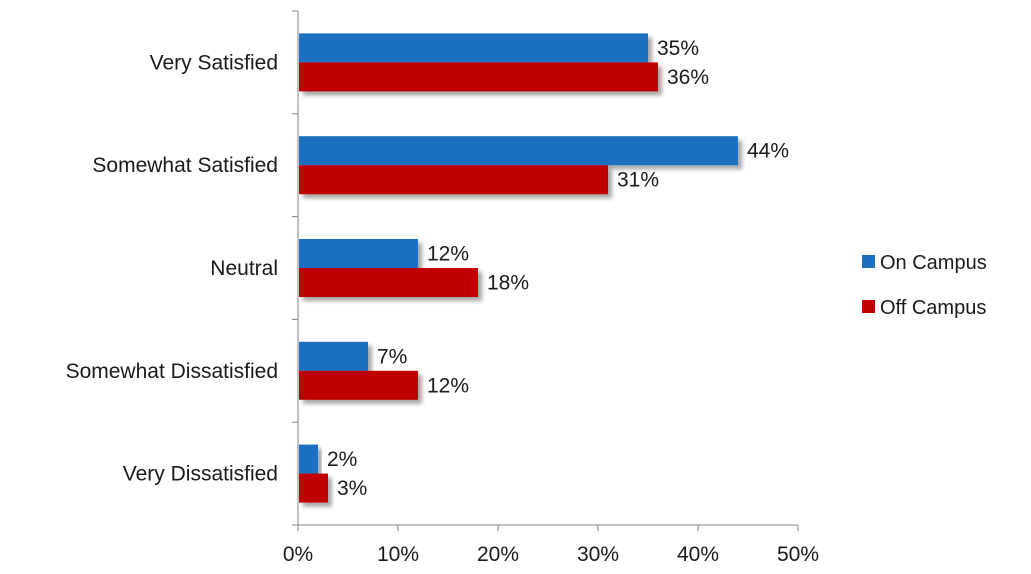  I want to click on x-tick-label: 10%, so click(398, 554).